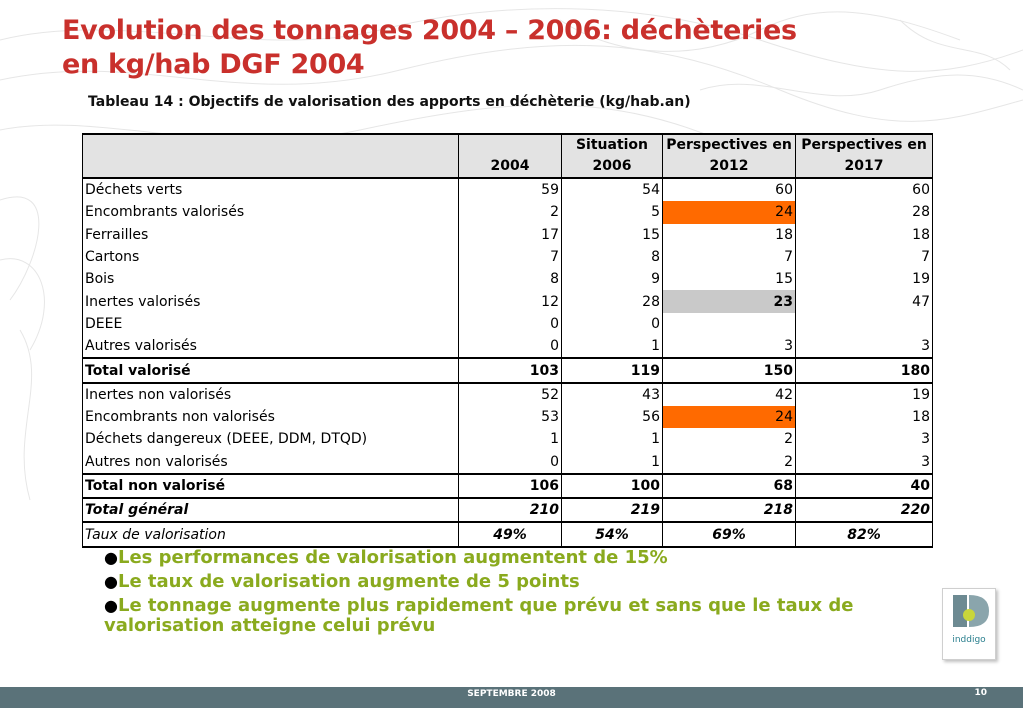 Image resolution: width=1023 pixels, height=708 pixels. I want to click on row-label: Taux de valorisation, so click(270, 535).